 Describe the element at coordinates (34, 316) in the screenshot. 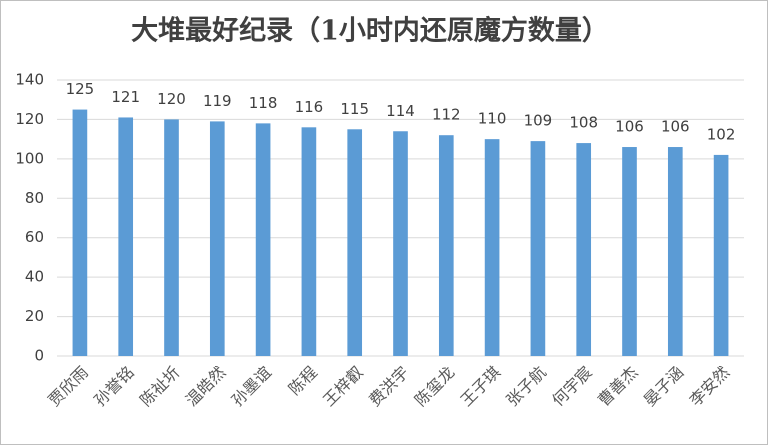

I see `y-tick-label: 20` at that location.